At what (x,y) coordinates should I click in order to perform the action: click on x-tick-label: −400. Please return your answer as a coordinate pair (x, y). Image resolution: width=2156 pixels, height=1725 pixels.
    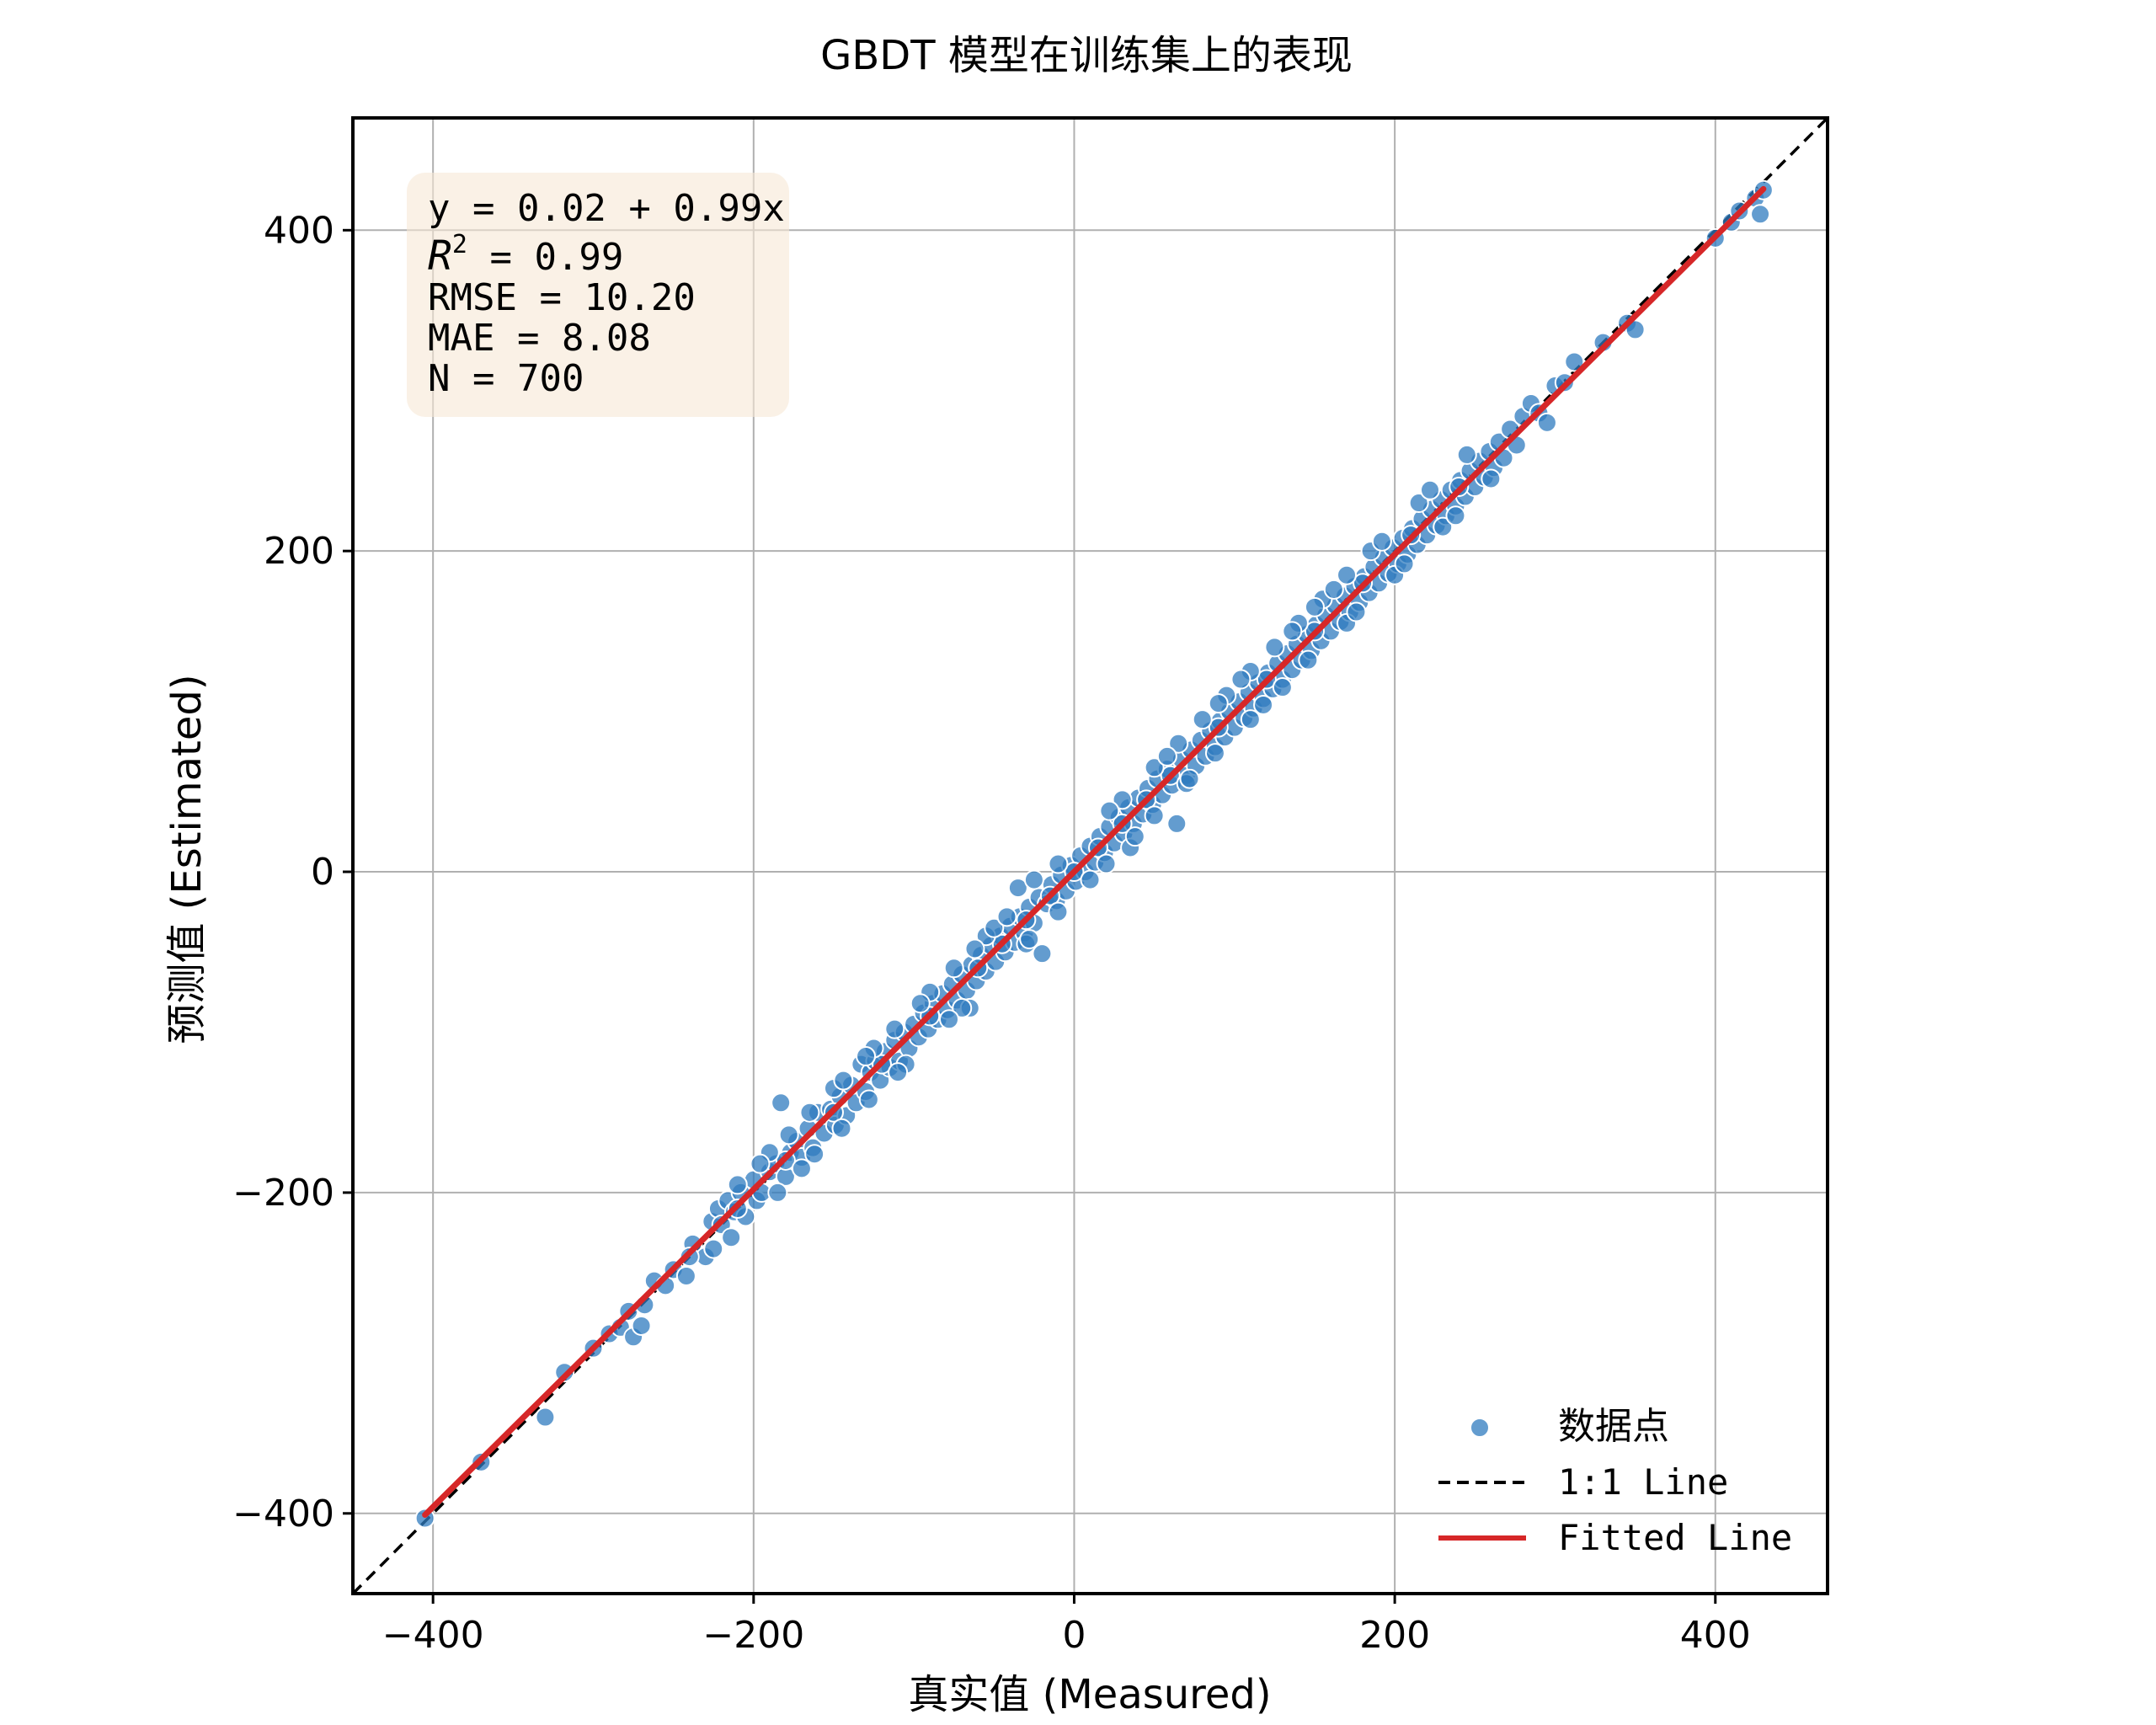
    Looking at the image, I should click on (433, 1635).